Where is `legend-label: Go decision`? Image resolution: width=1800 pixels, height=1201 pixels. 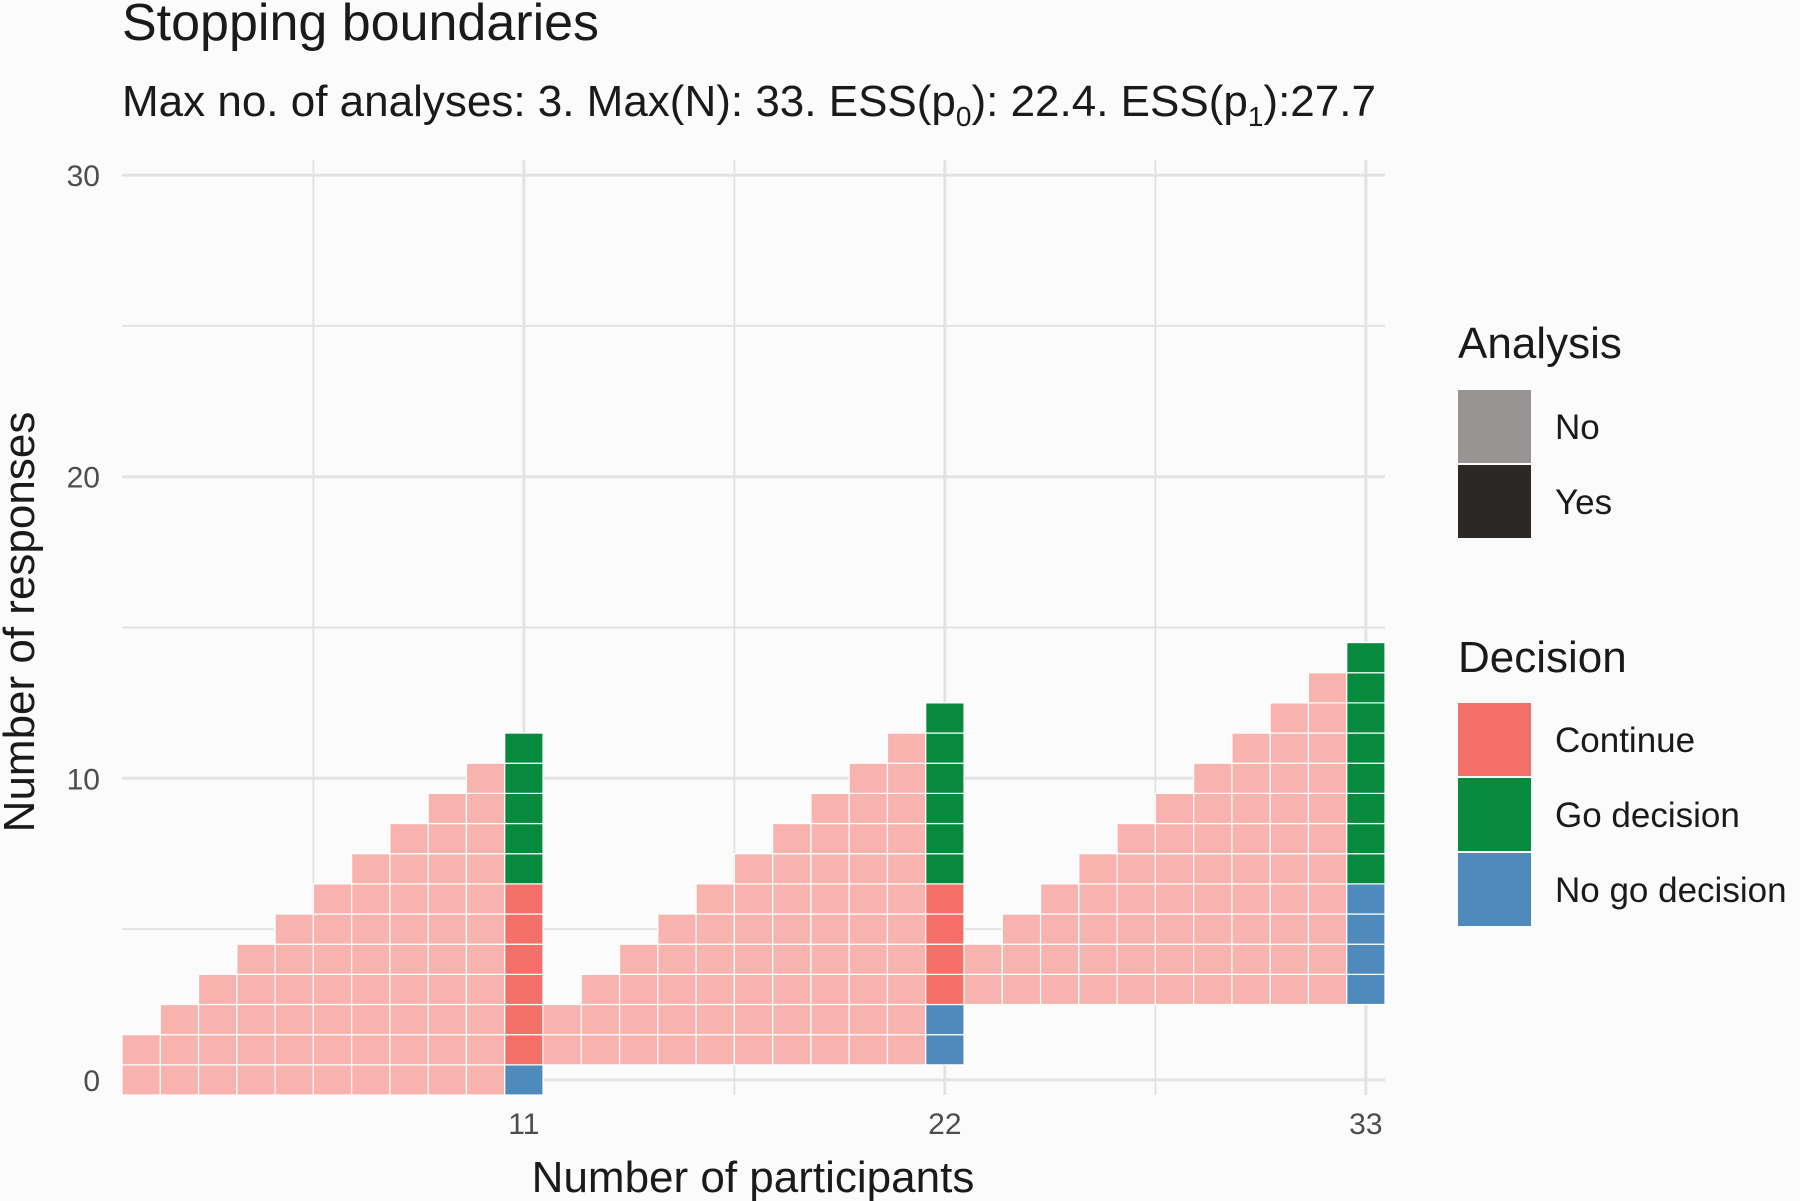
legend-label: Go decision is located at coordinates (1647, 815).